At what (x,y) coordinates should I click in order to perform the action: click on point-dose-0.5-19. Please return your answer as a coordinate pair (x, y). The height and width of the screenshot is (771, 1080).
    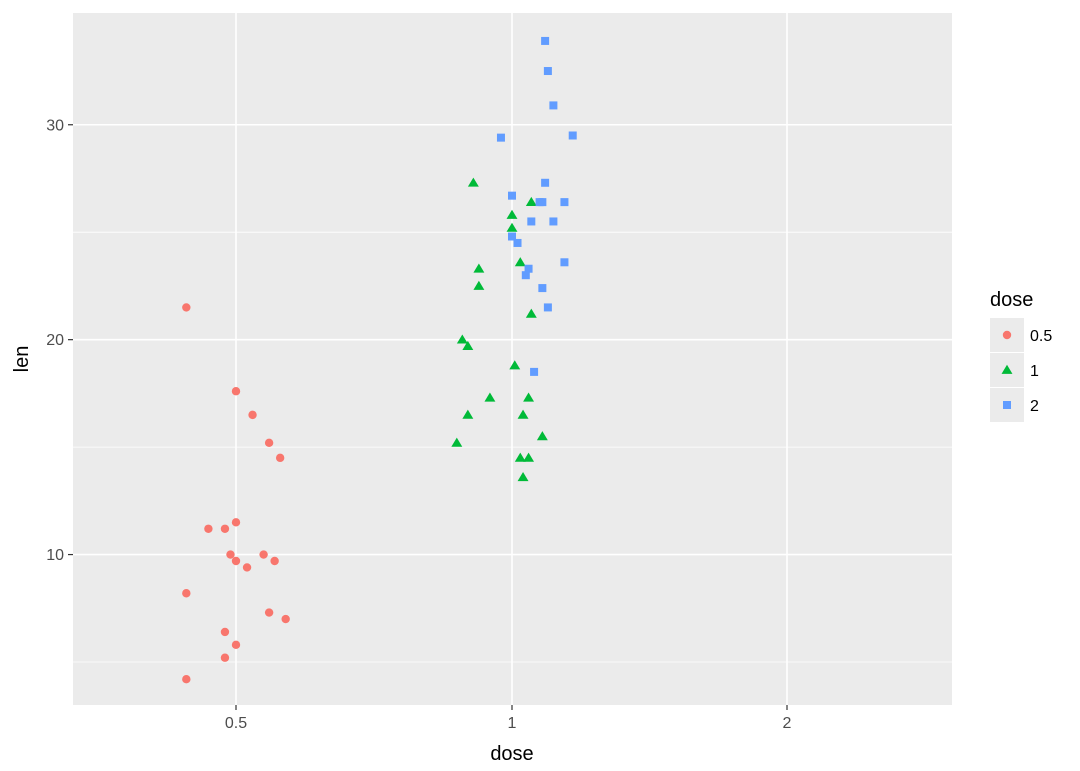
    Looking at the image, I should click on (186, 679).